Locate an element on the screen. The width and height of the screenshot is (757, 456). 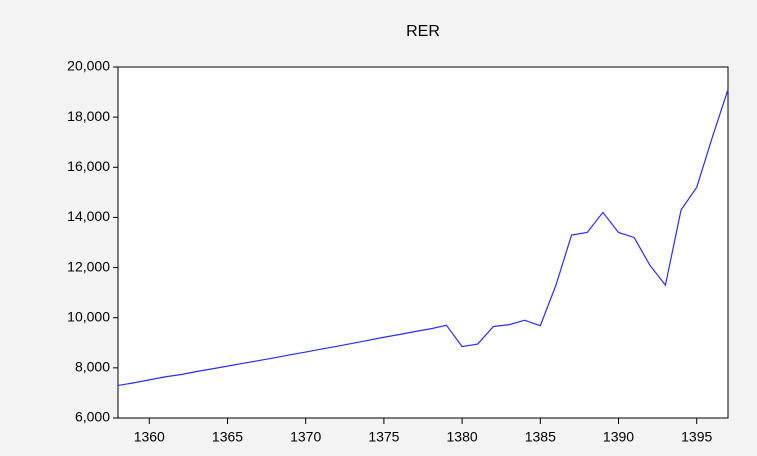
y-tick-label: 10,000 is located at coordinates (88, 316).